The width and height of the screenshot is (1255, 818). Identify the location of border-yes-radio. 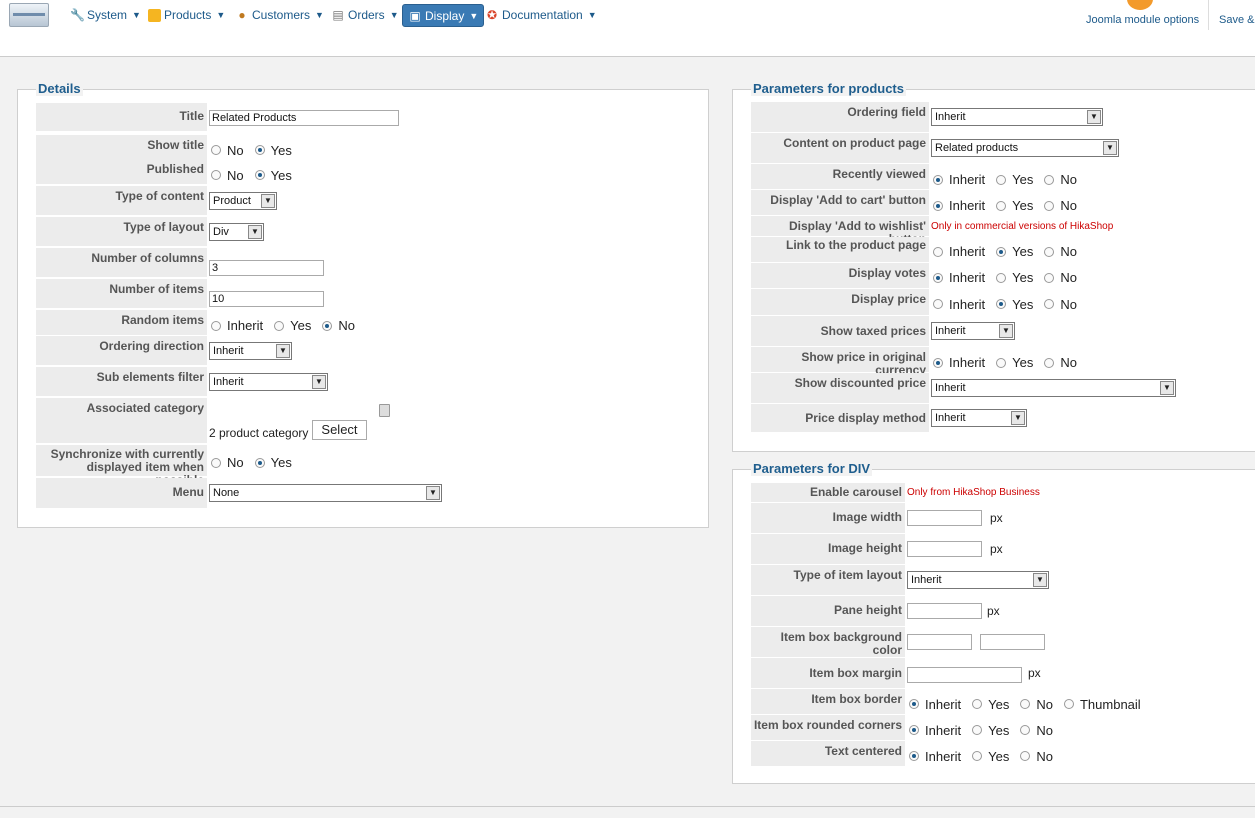
(977, 704).